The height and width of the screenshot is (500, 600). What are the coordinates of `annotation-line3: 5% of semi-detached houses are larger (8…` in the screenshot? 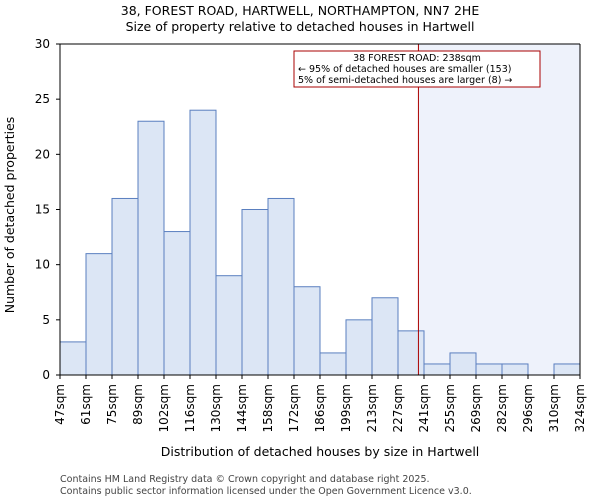 It's located at (405, 80).